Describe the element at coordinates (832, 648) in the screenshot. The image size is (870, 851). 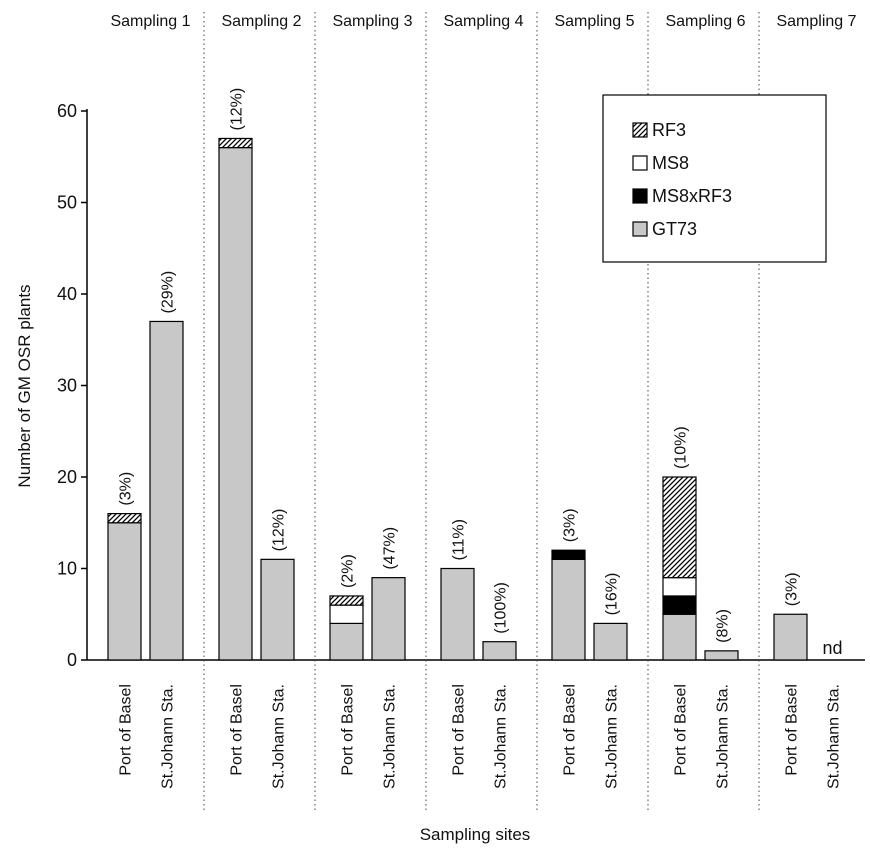
I see `bar-label: nd` at that location.